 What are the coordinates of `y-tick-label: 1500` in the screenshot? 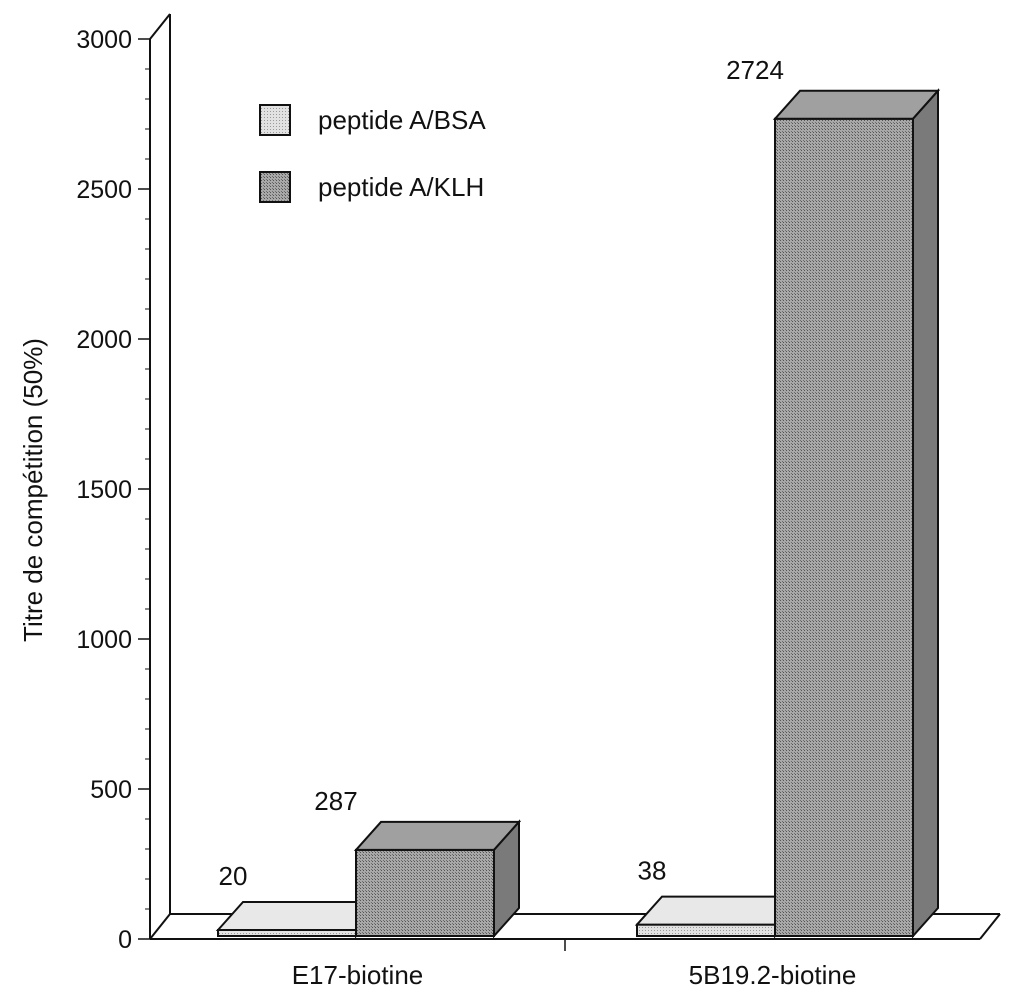 It's located at (104, 490).